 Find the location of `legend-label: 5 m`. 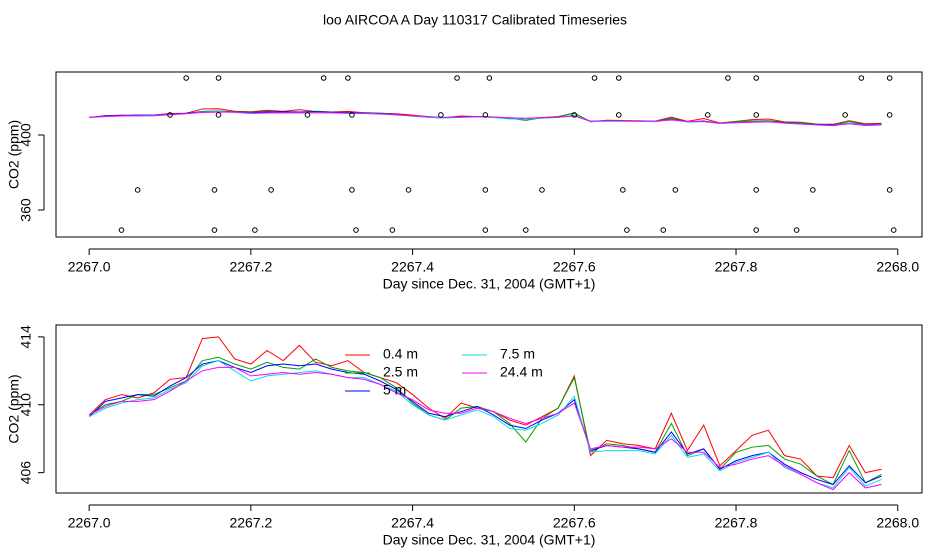

legend-label: 5 m is located at coordinates (394, 390).